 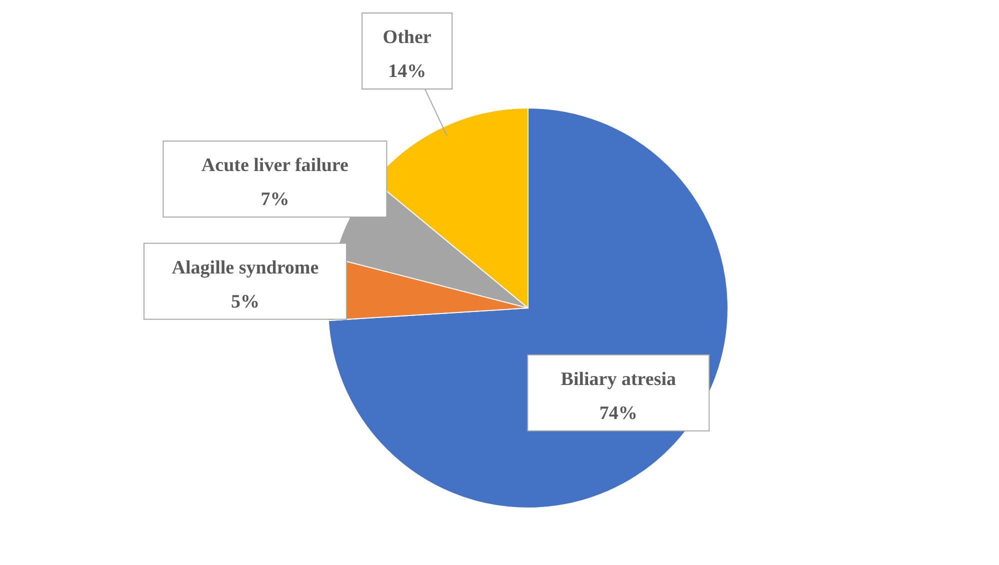 I want to click on slice-label: Other, so click(x=407, y=37).